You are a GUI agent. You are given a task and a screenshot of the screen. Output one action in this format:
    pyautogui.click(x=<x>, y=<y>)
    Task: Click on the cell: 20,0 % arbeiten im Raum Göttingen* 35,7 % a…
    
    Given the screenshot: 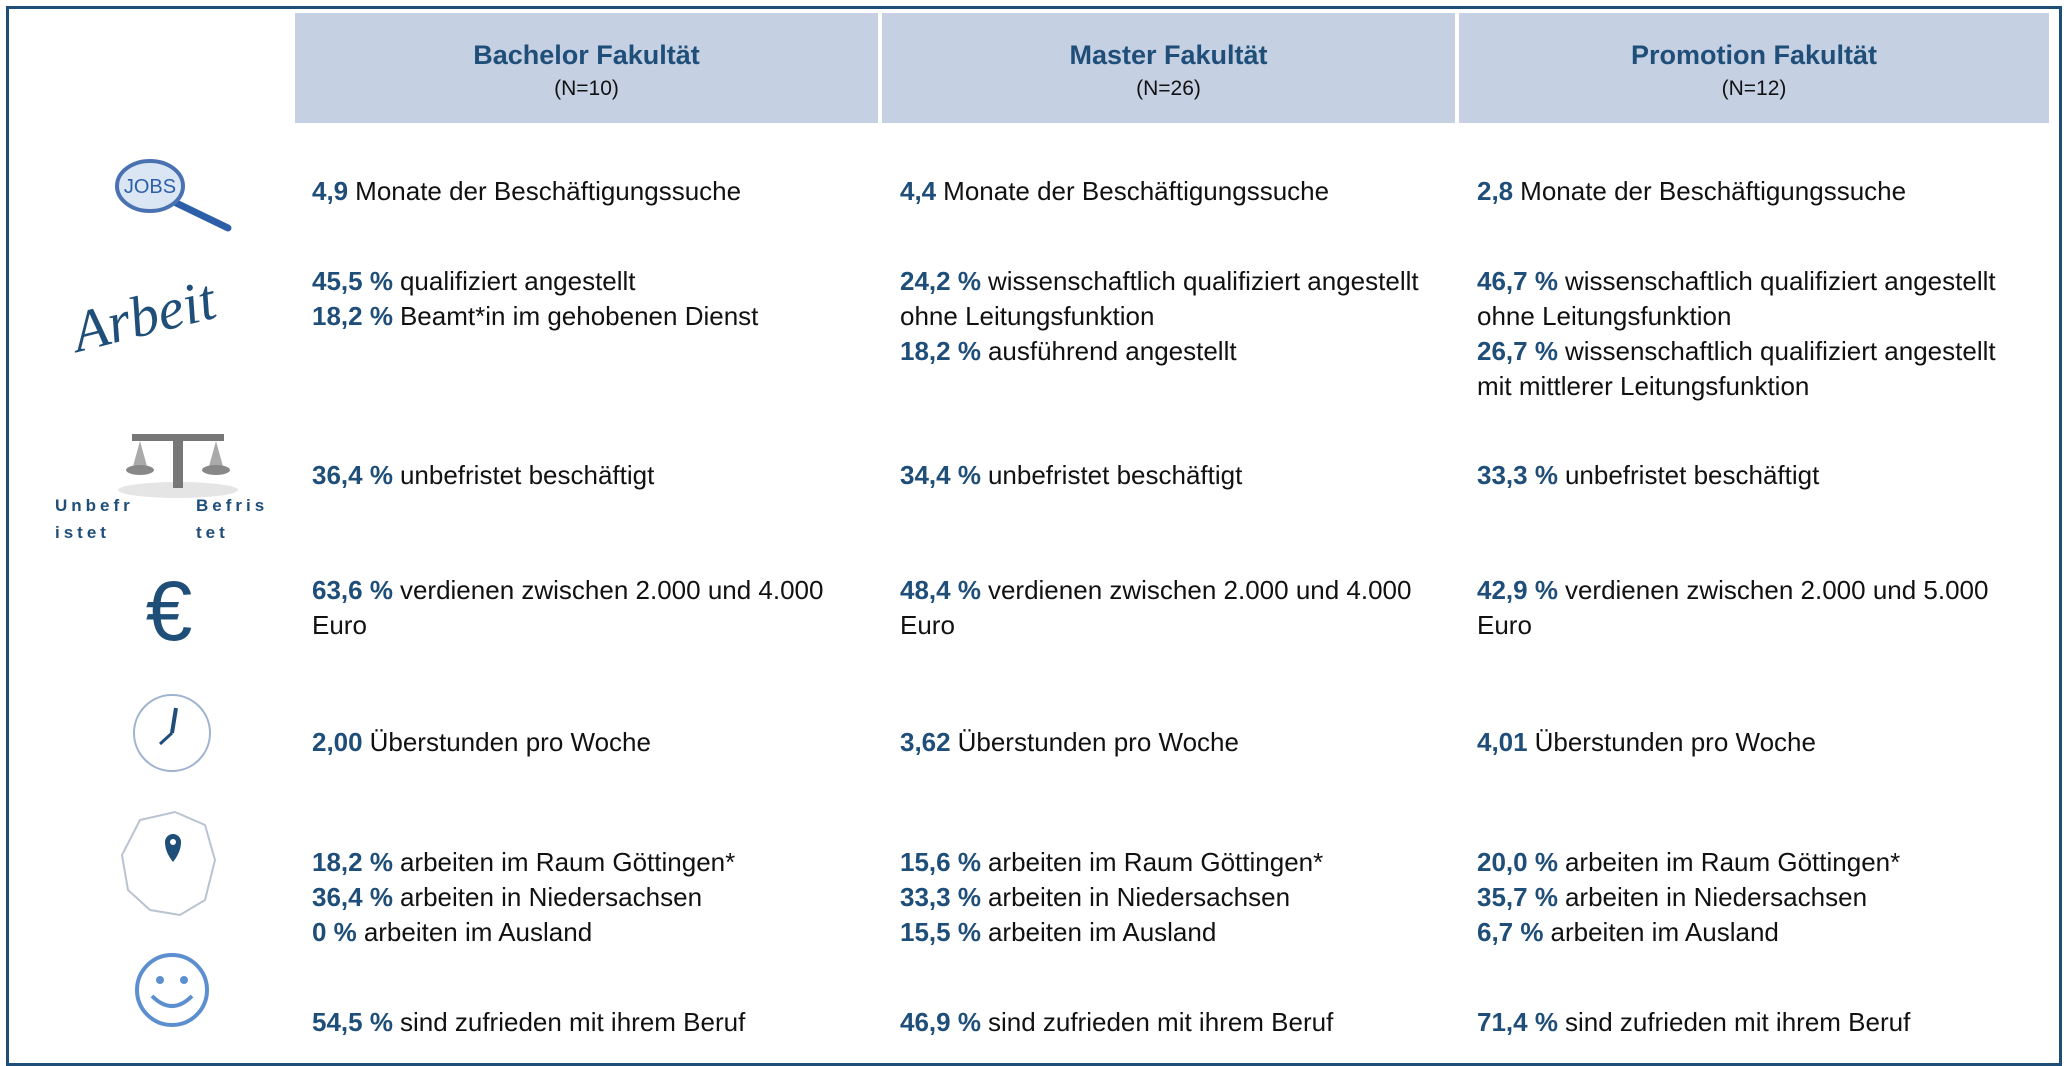 What is the action you would take?
    pyautogui.click(x=1688, y=897)
    